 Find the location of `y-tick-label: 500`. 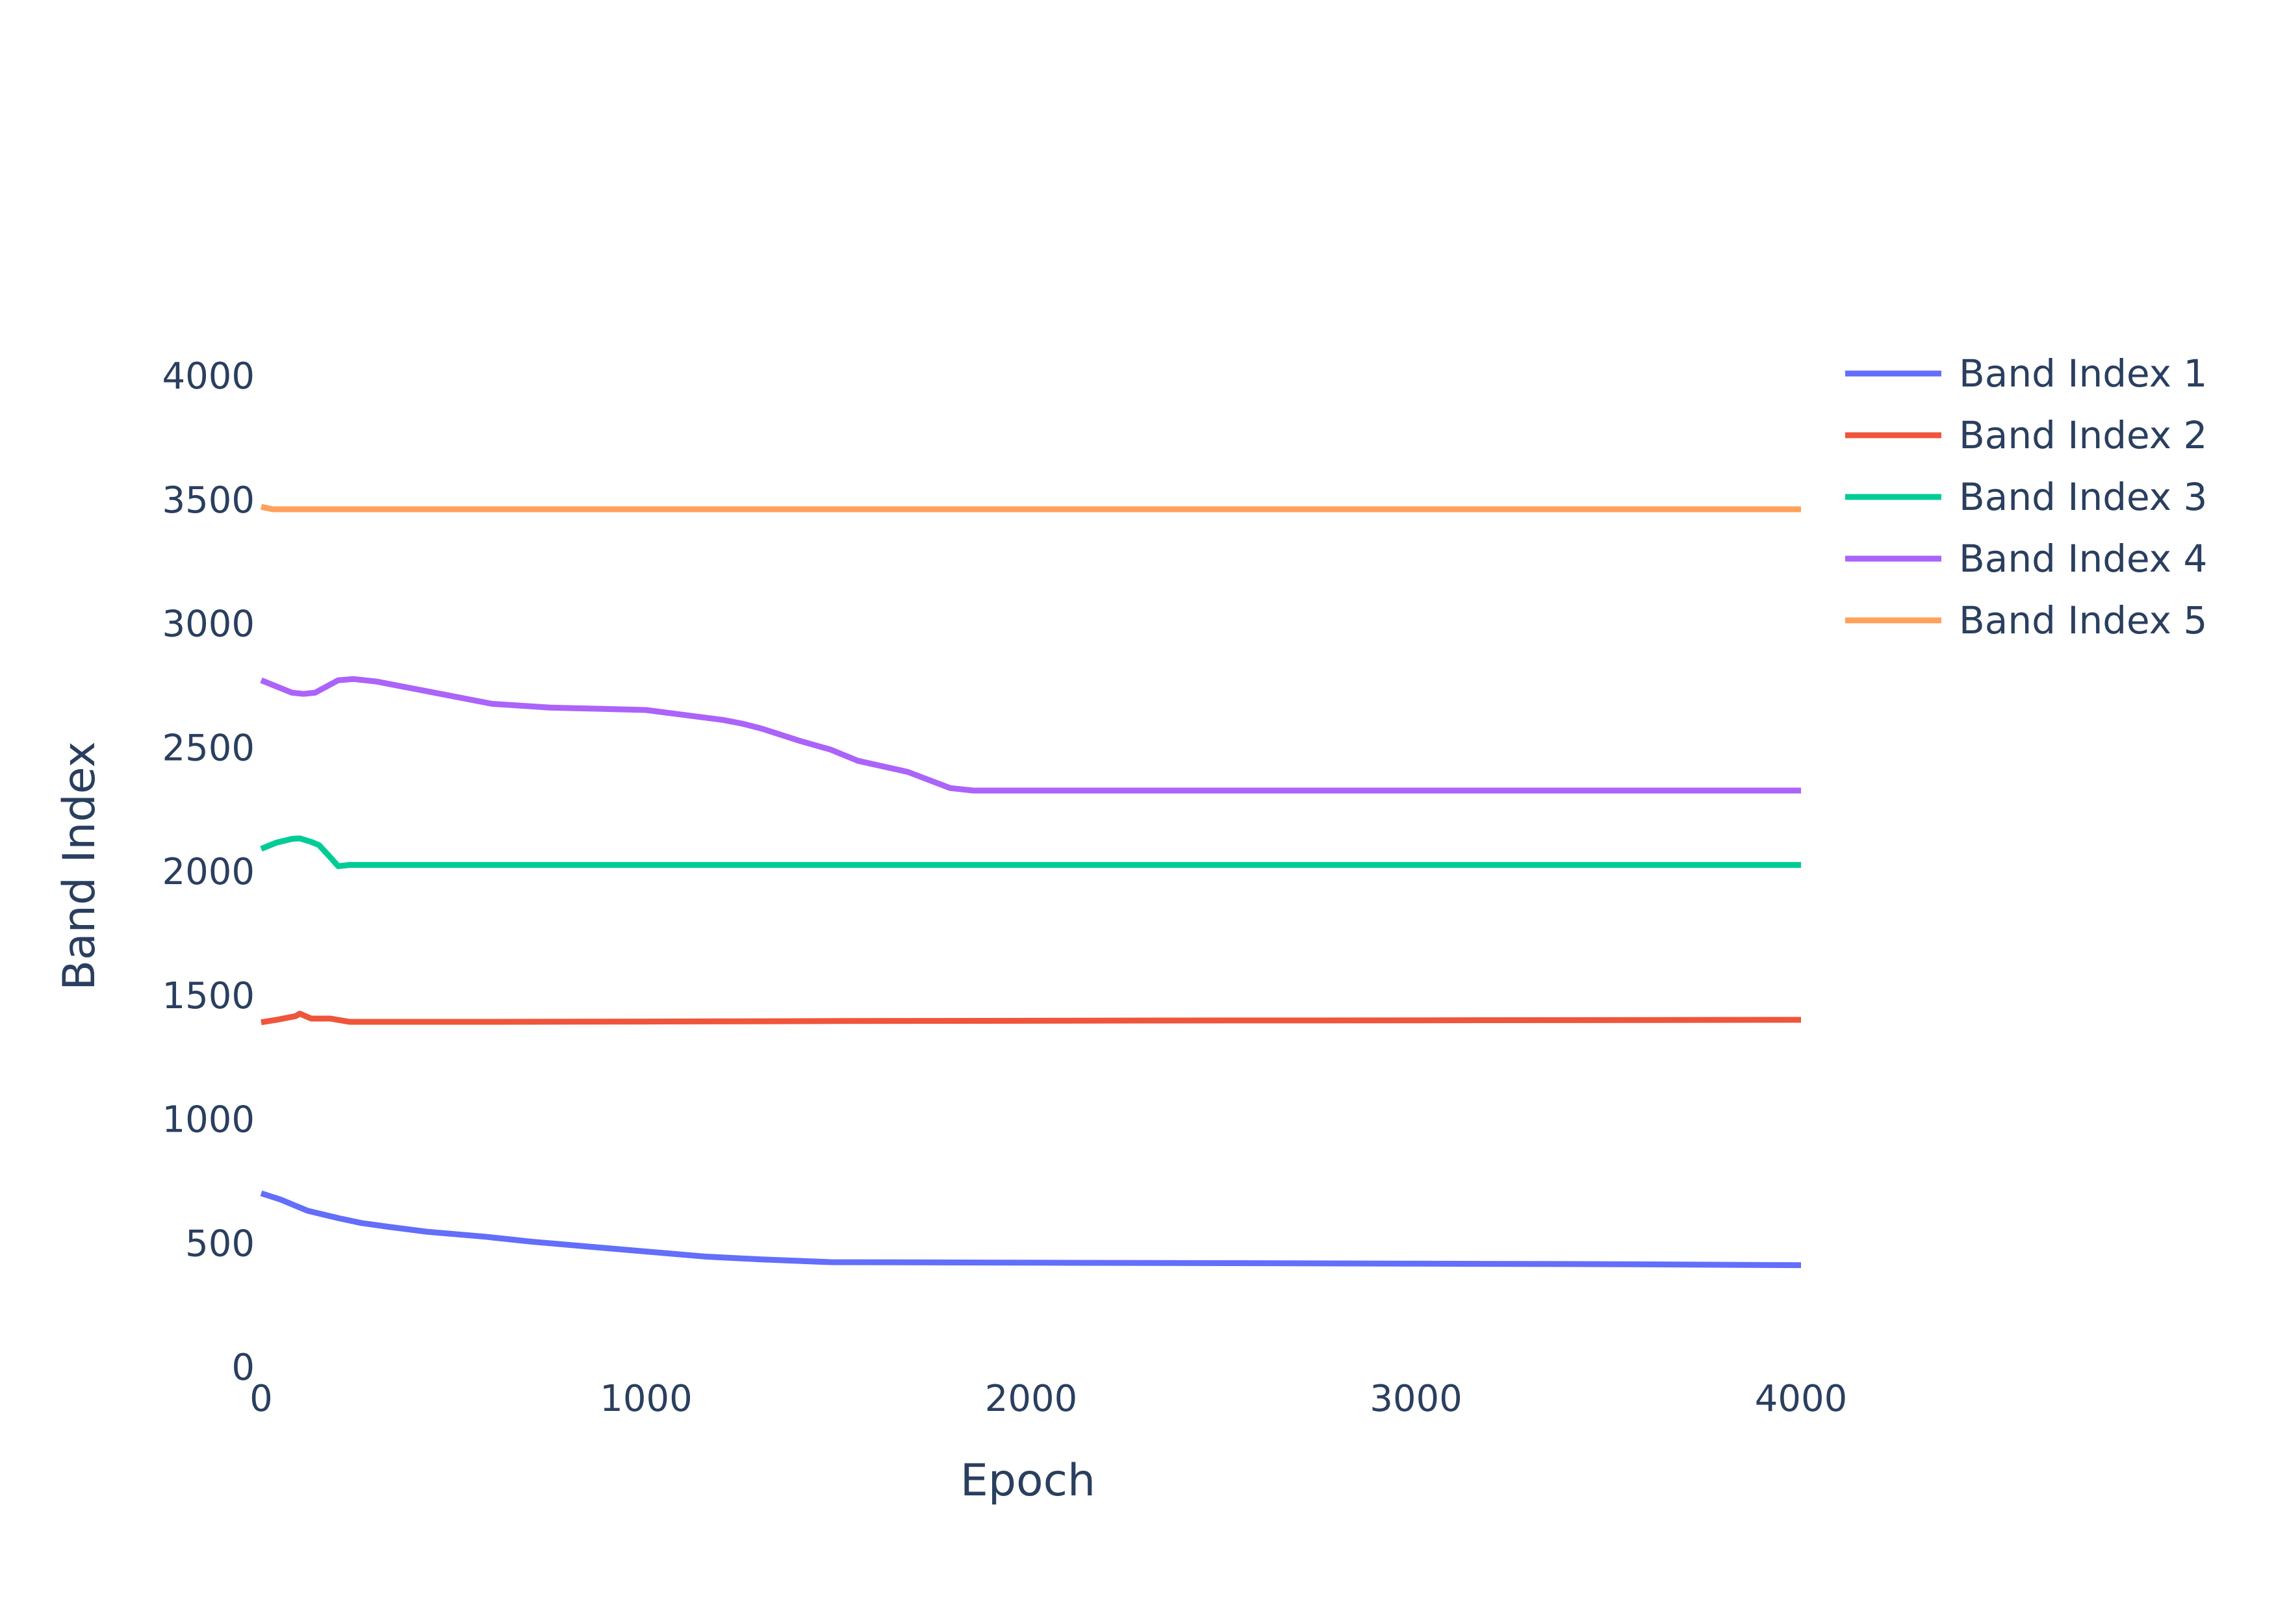

y-tick-label: 500 is located at coordinates (220, 1244).